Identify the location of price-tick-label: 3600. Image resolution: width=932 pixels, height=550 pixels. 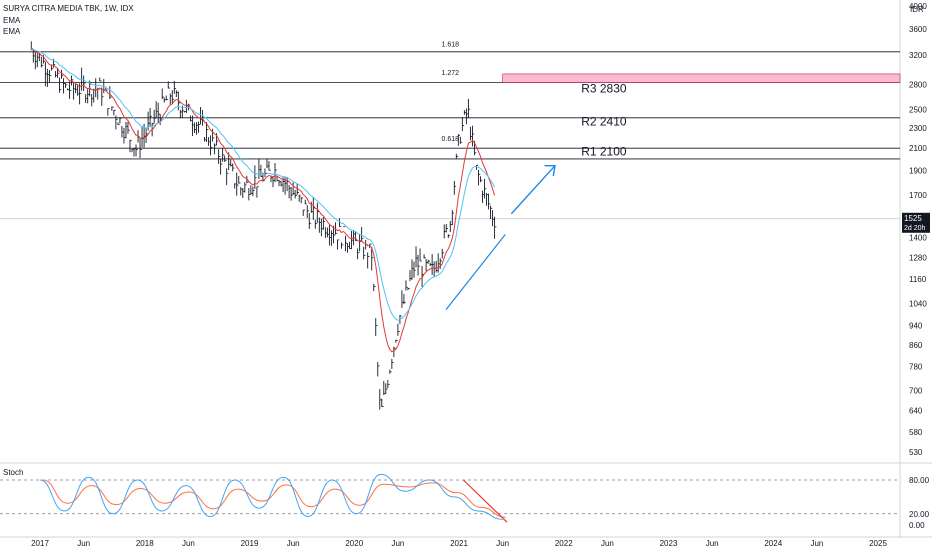
(918, 29).